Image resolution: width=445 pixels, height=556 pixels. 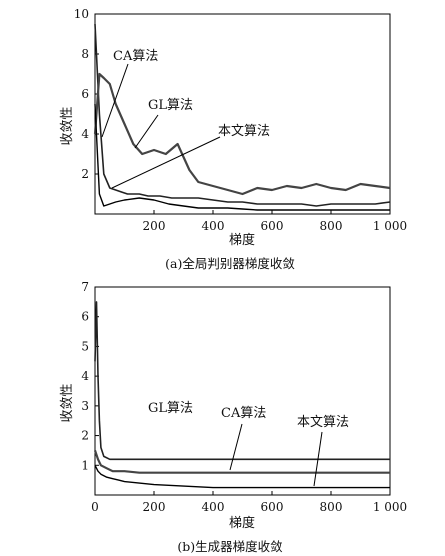 I want to click on annotation-ca-b: CA算法, so click(x=243, y=413).